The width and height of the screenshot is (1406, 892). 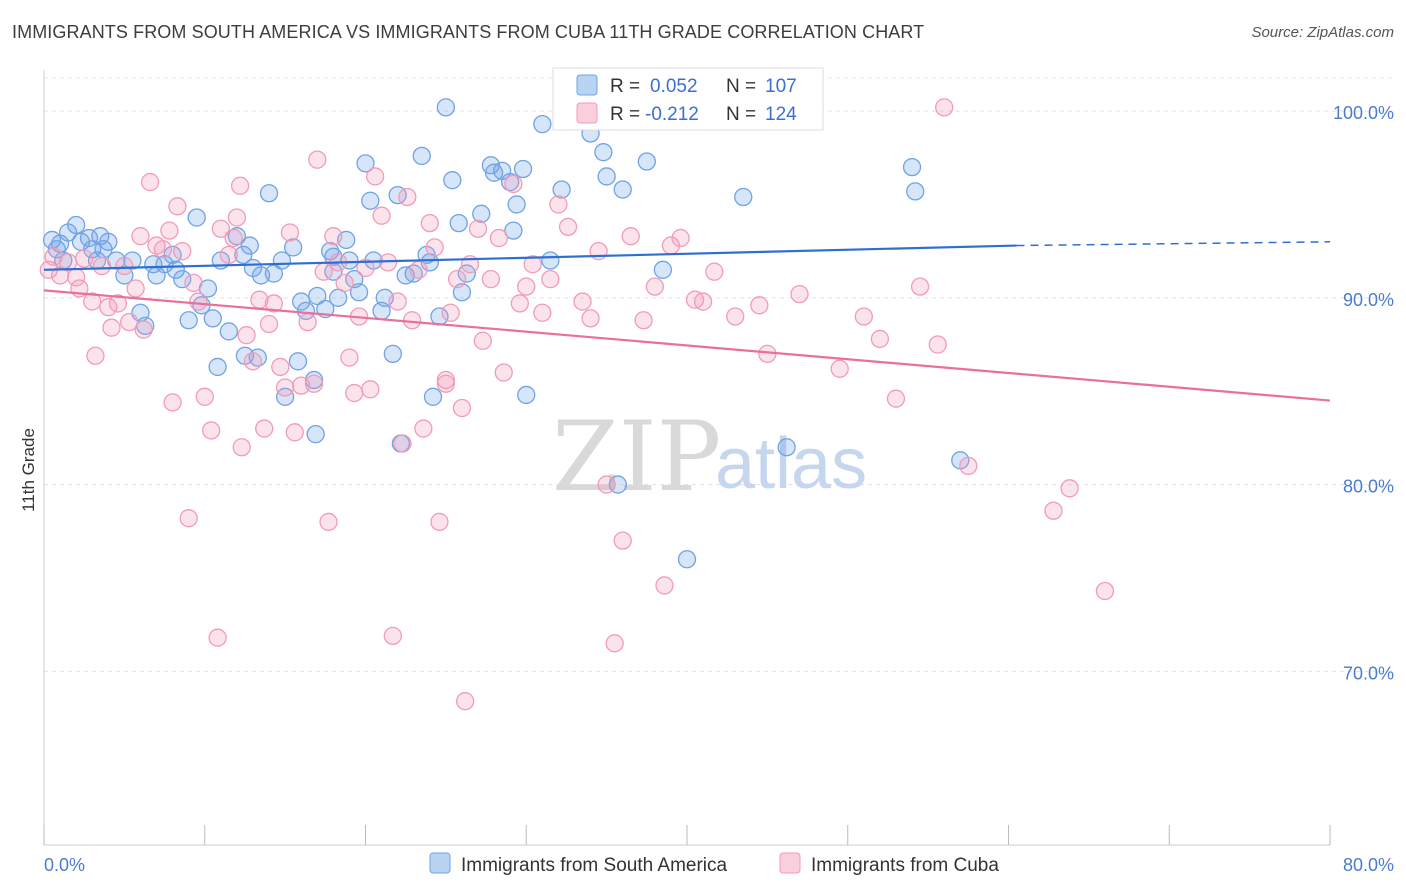 What do you see at coordinates (790, 863) in the screenshot?
I see `bottom-legend-swatch-pink` at bounding box center [790, 863].